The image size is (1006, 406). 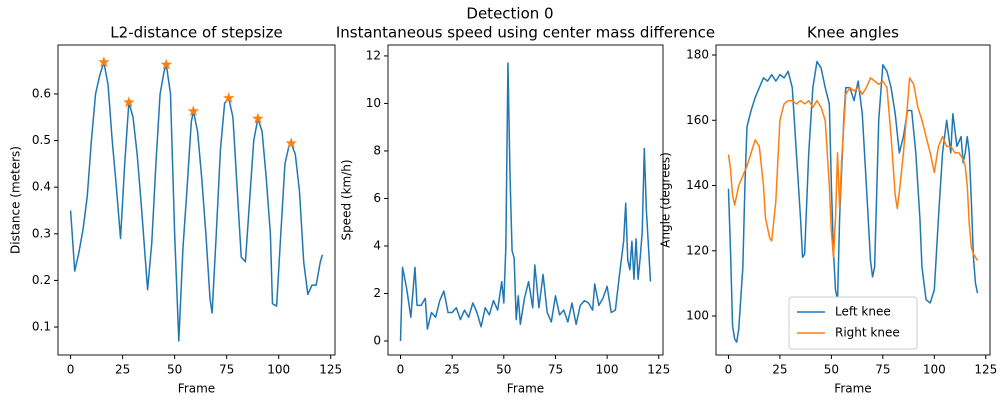 I want to click on y-tick-label: 0.5, so click(x=41, y=140).